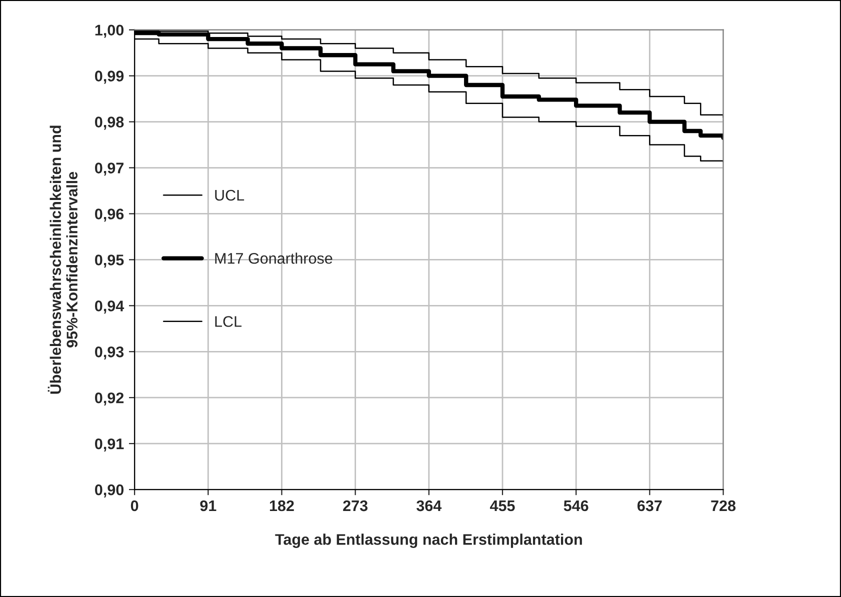 The width and height of the screenshot is (841, 597). Describe the element at coordinates (208, 506) in the screenshot. I see `x-tick-label: 91` at that location.